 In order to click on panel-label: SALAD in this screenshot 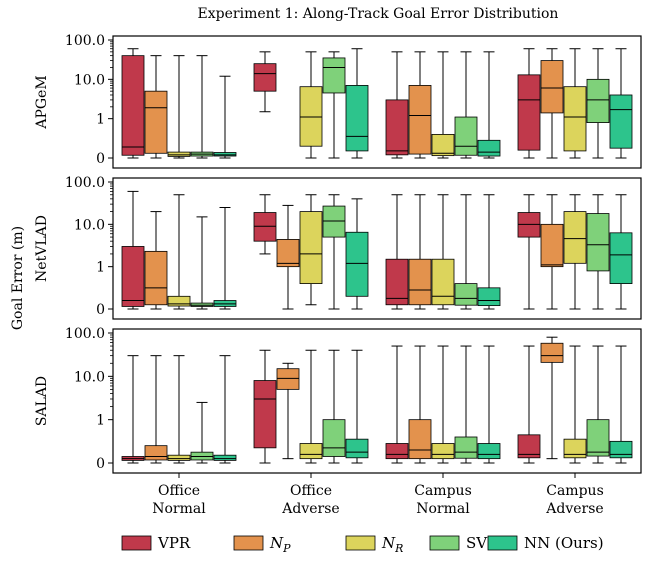, I will do `click(42, 401)`.